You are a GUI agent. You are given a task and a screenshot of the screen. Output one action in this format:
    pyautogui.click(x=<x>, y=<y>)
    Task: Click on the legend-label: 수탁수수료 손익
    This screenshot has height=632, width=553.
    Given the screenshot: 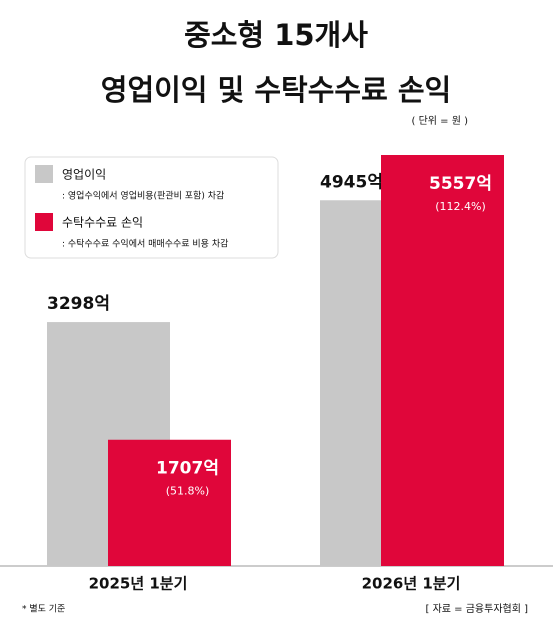 What is the action you would take?
    pyautogui.click(x=102, y=223)
    